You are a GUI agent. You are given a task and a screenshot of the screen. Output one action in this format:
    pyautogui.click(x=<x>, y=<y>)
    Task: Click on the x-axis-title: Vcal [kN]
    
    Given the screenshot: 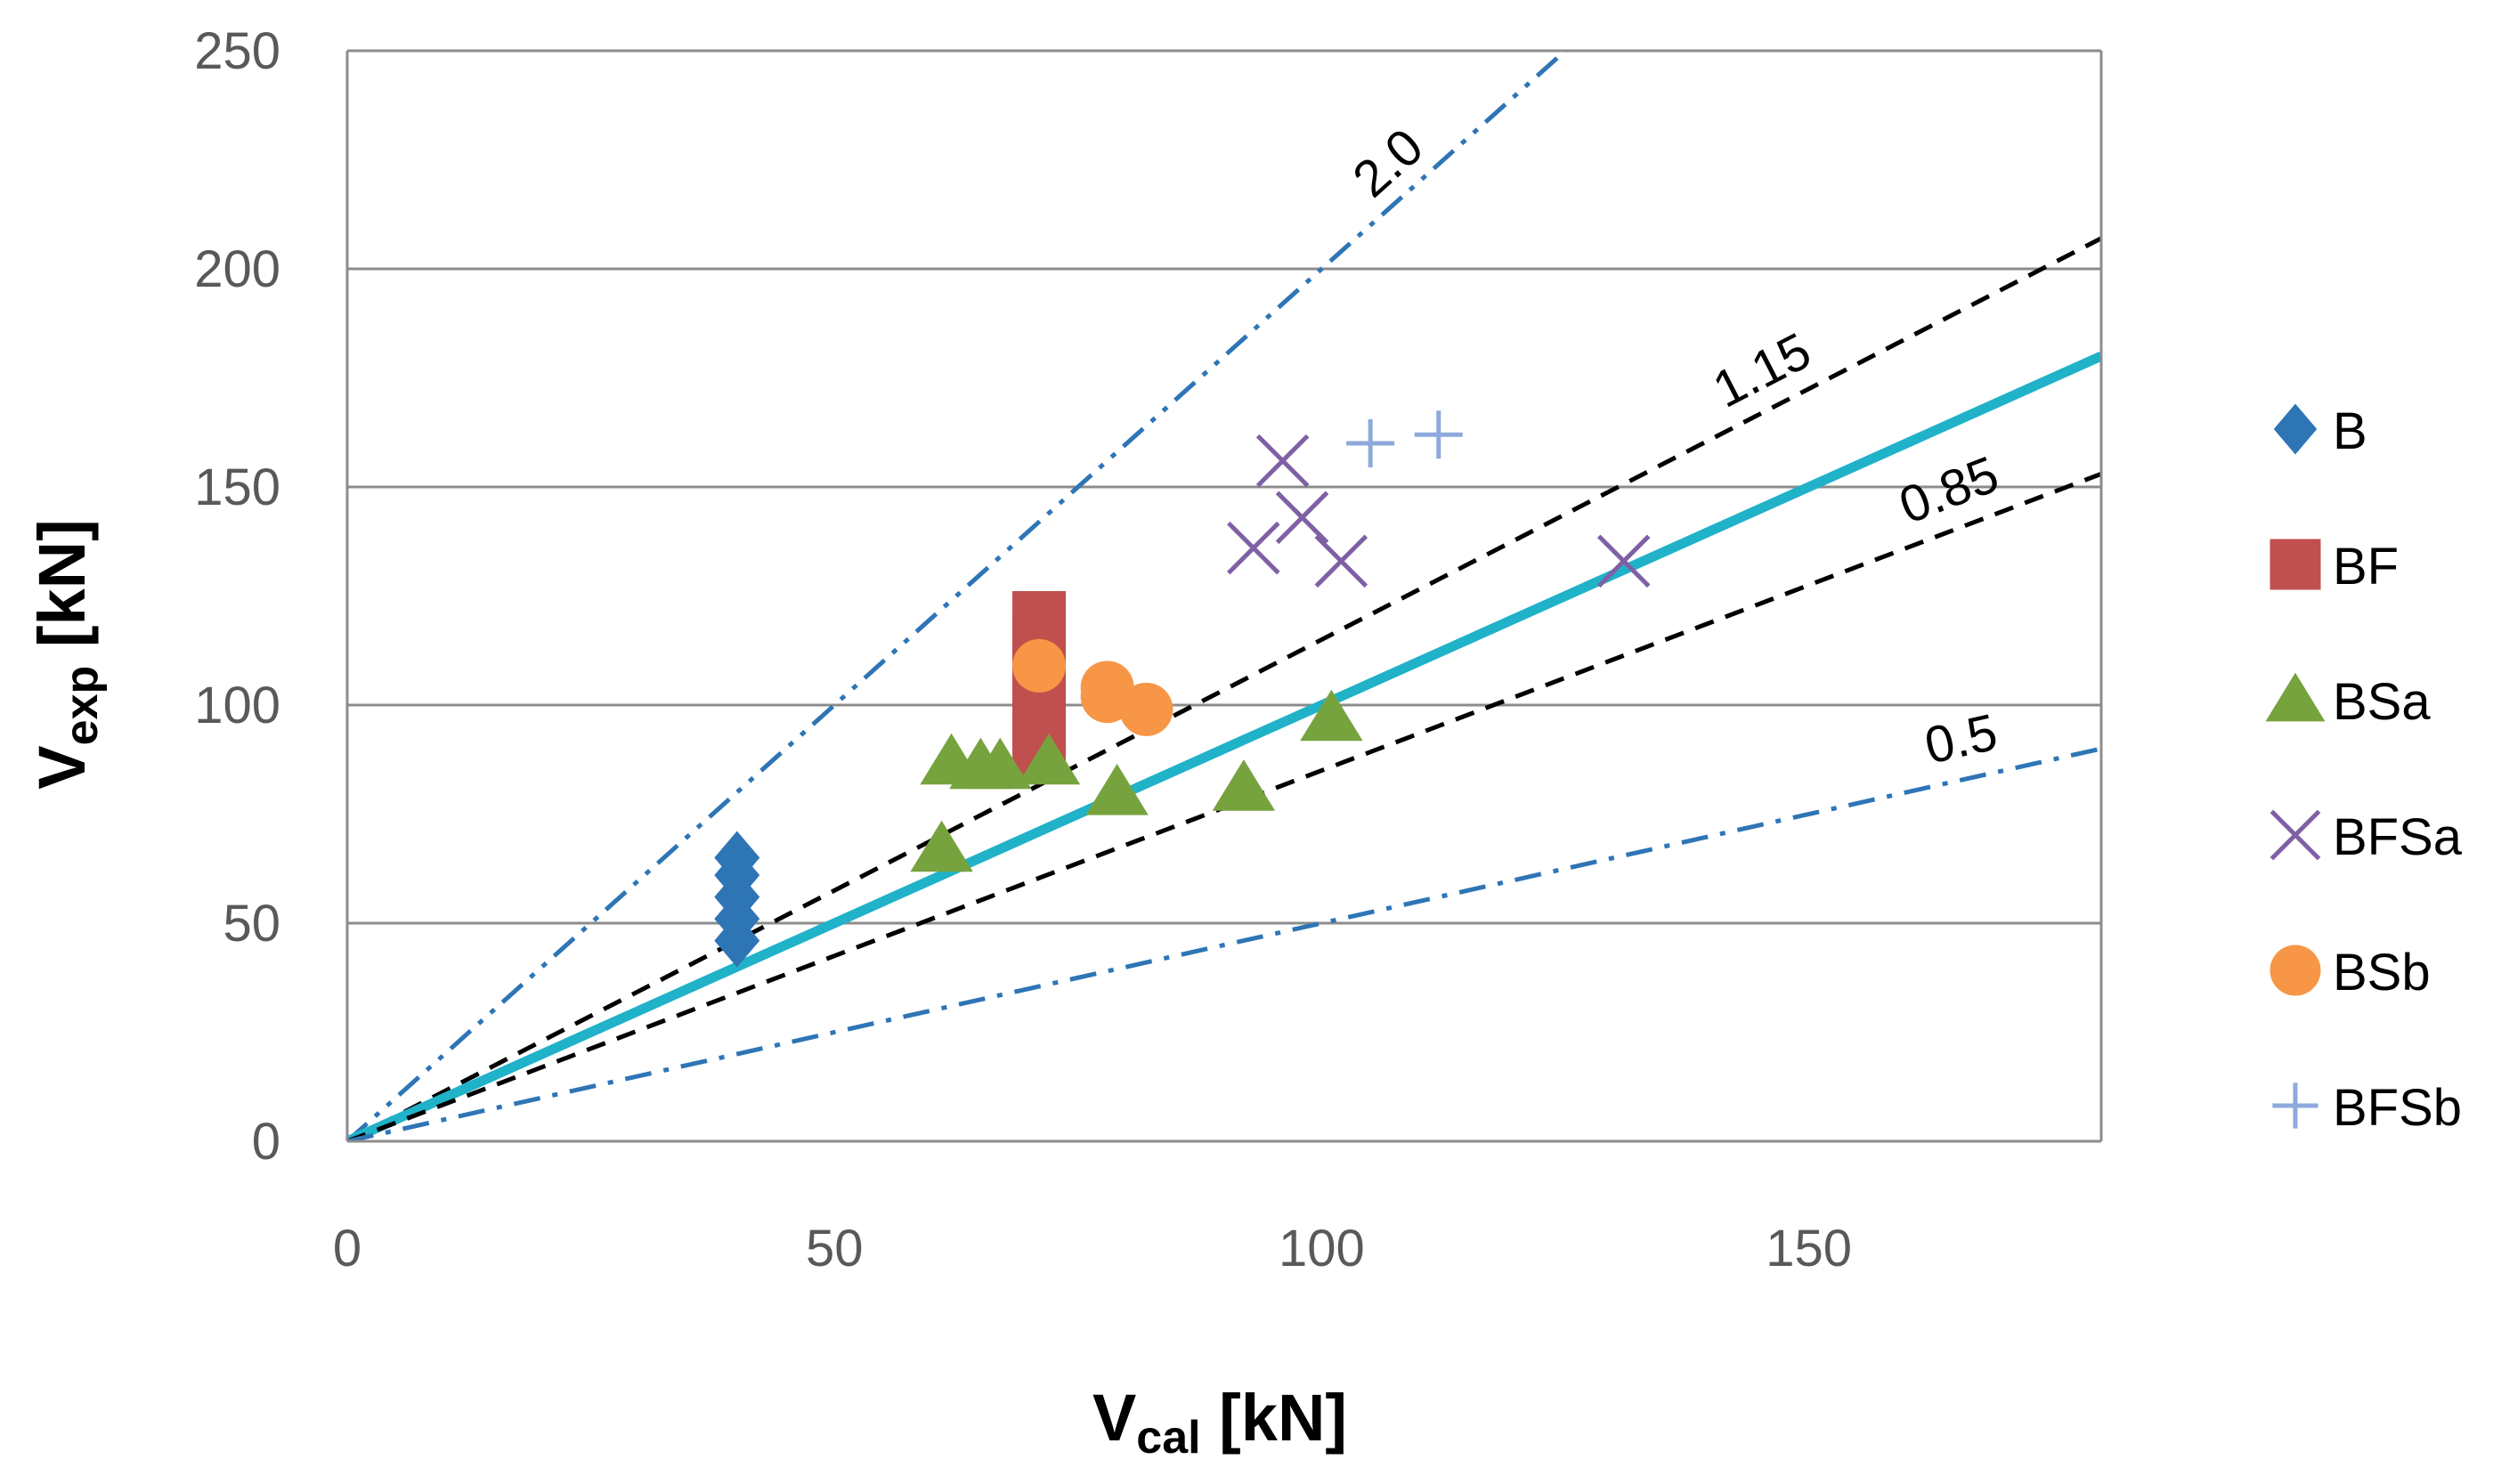 What is the action you would take?
    pyautogui.click(x=1219, y=1422)
    